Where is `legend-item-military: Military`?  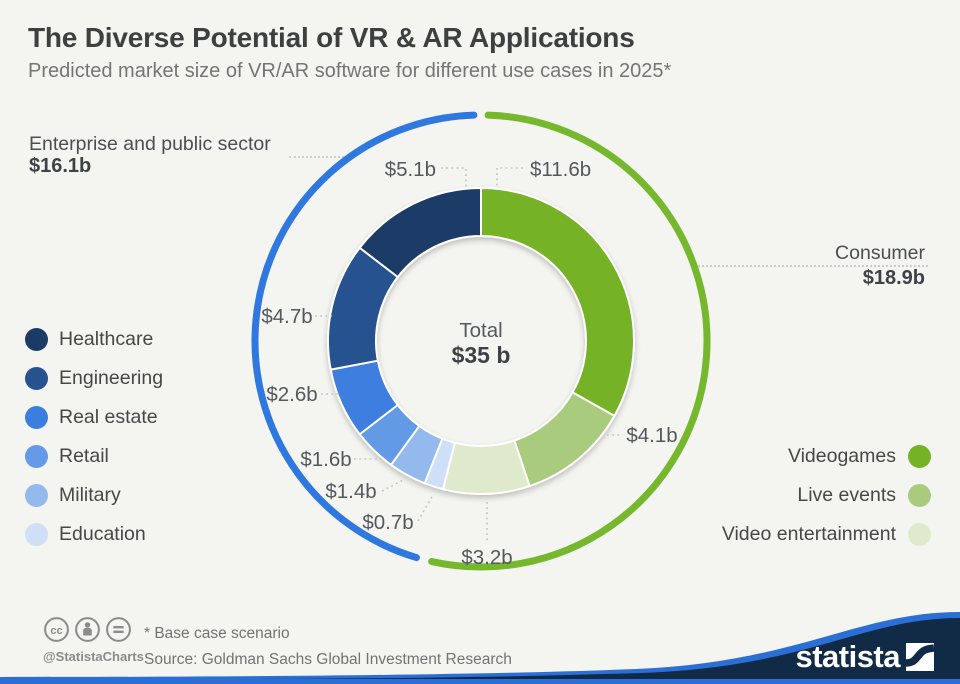
legend-item-military: Military is located at coordinates (94, 495).